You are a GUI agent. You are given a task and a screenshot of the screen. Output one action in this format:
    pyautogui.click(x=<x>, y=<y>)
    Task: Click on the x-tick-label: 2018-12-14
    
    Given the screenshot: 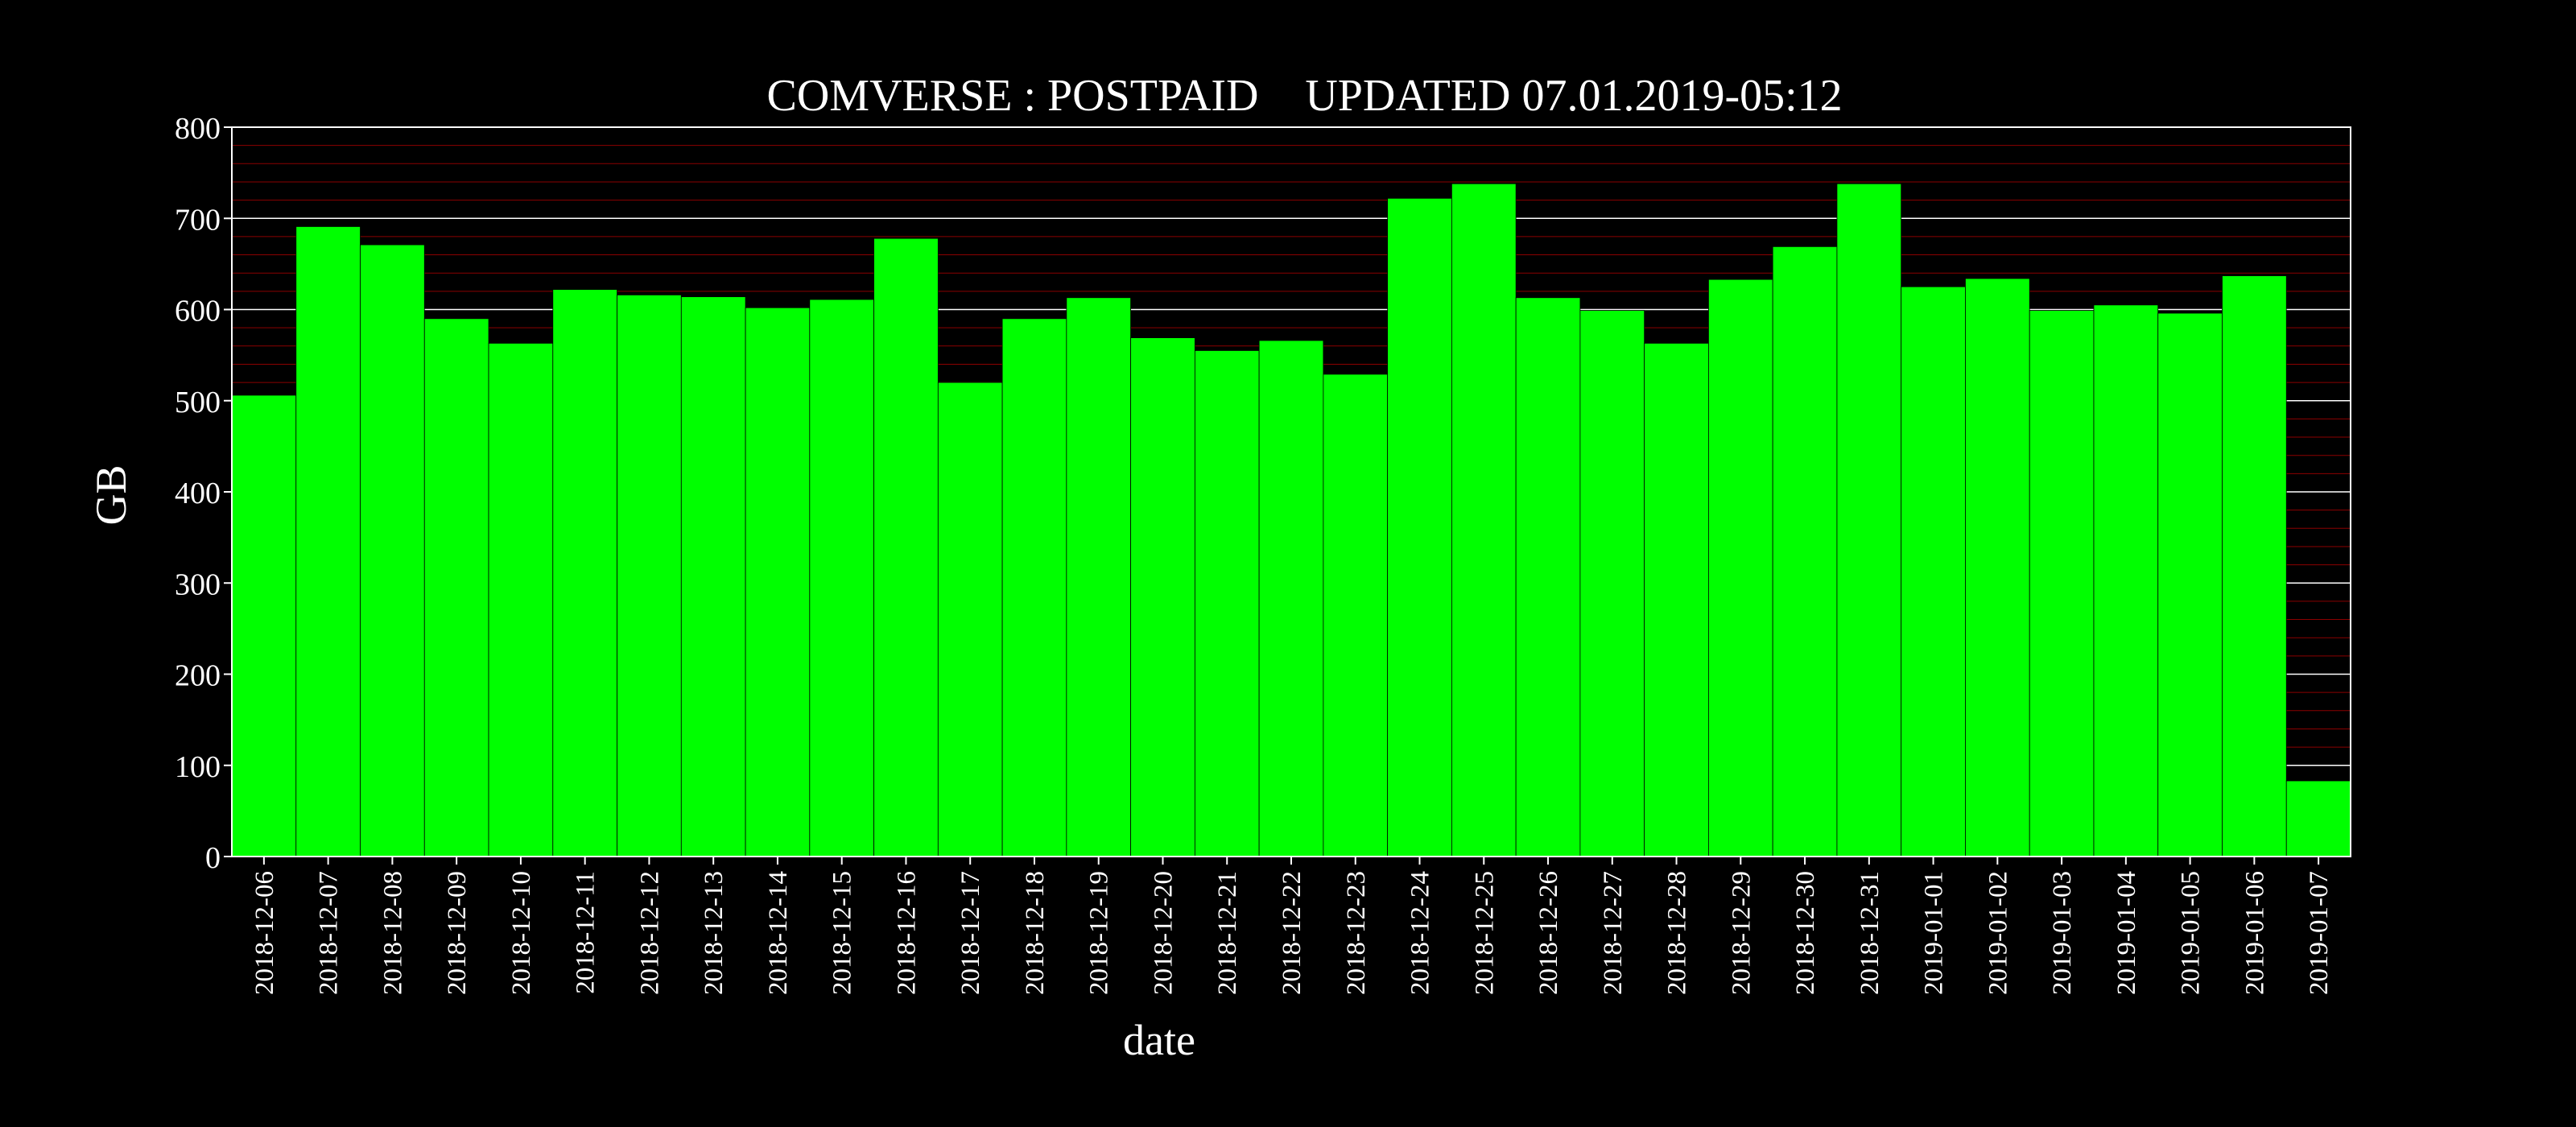 What is the action you would take?
    pyautogui.click(x=778, y=933)
    